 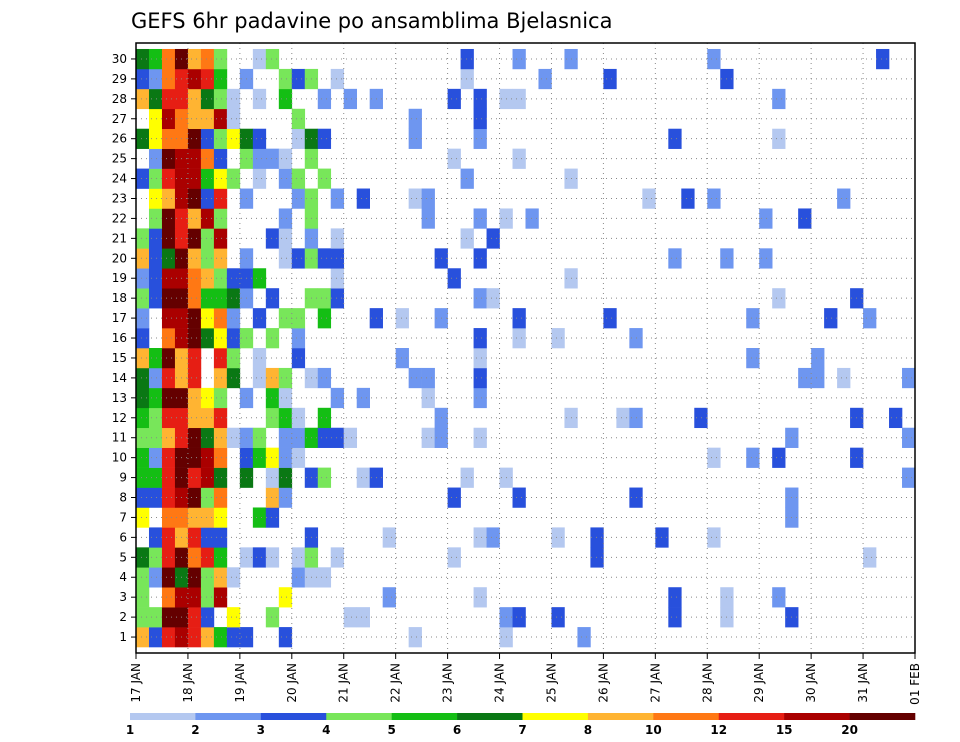 I want to click on y-tick-label: 12, so click(x=119, y=418).